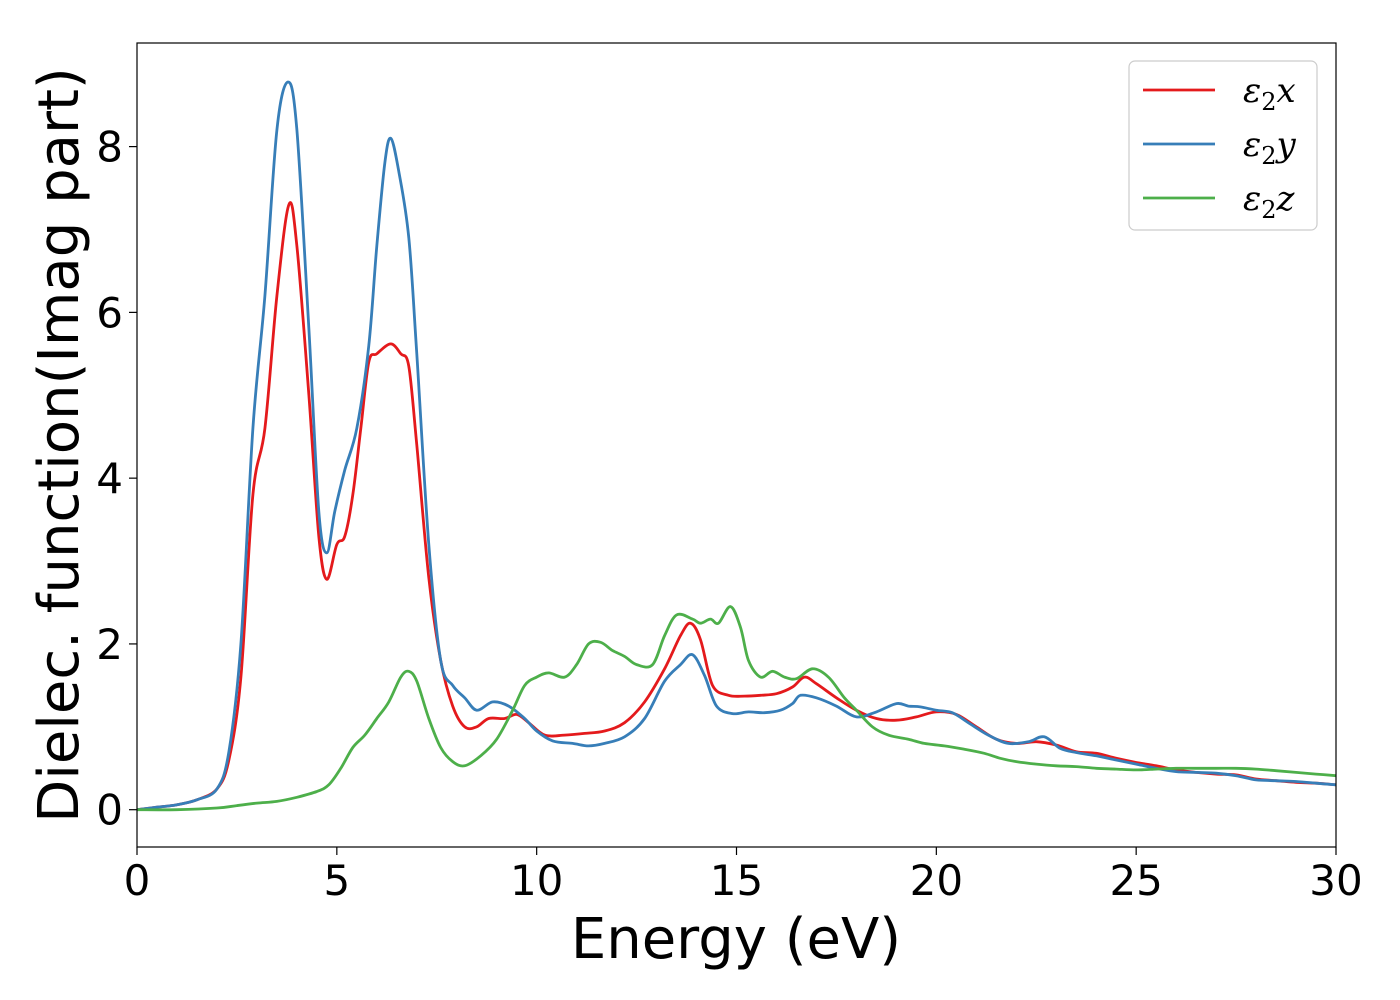  Describe the element at coordinates (936, 880) in the screenshot. I see `x-tick-label: 20` at that location.